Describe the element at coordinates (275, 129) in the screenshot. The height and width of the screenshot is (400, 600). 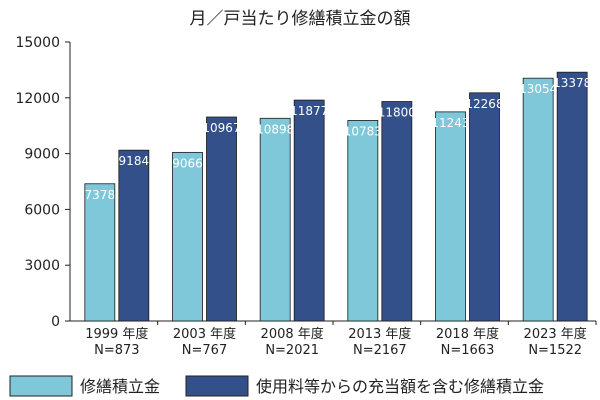
I see `data-label: 10898` at that location.